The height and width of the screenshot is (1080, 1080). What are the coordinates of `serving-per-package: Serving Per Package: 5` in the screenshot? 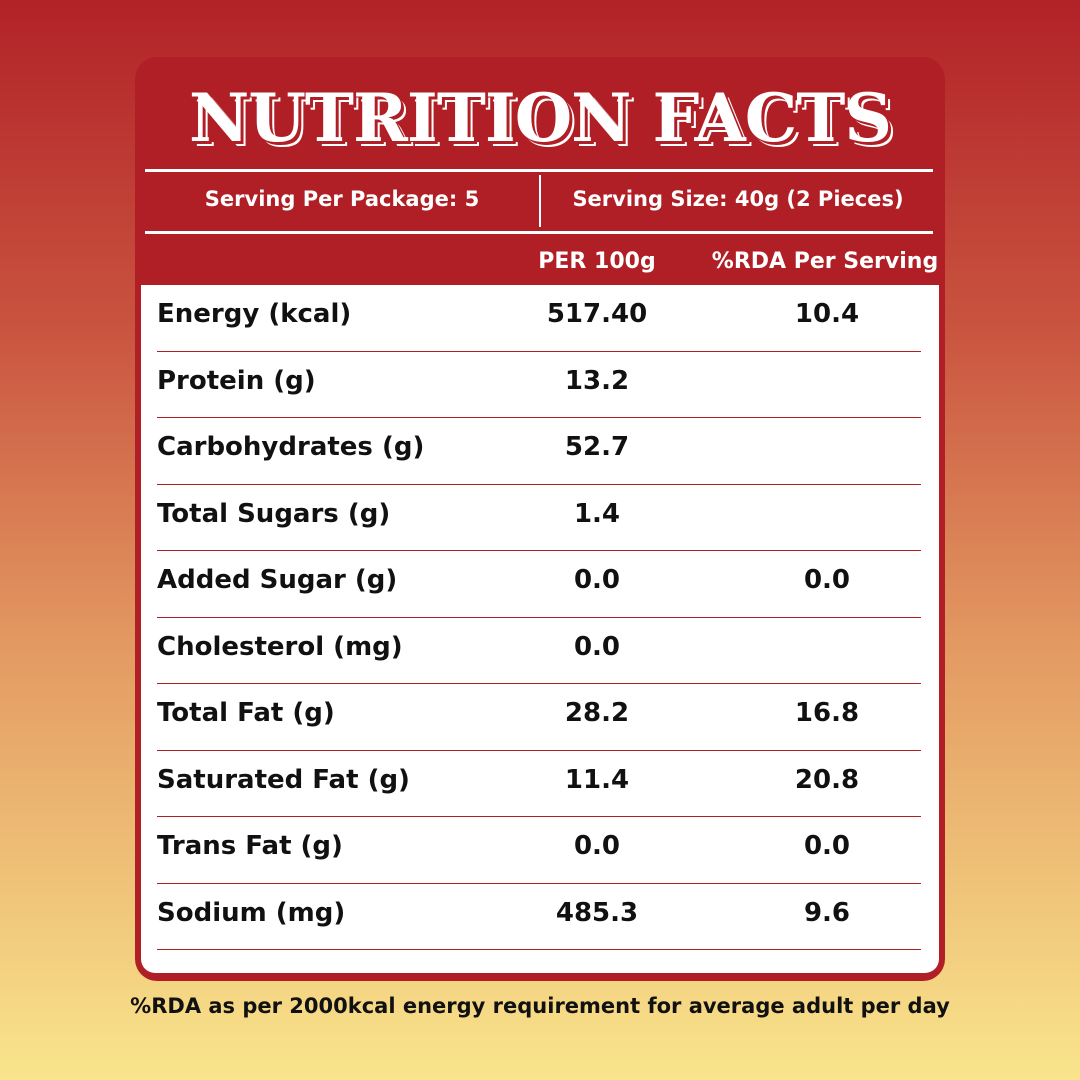 It's located at (342, 199).